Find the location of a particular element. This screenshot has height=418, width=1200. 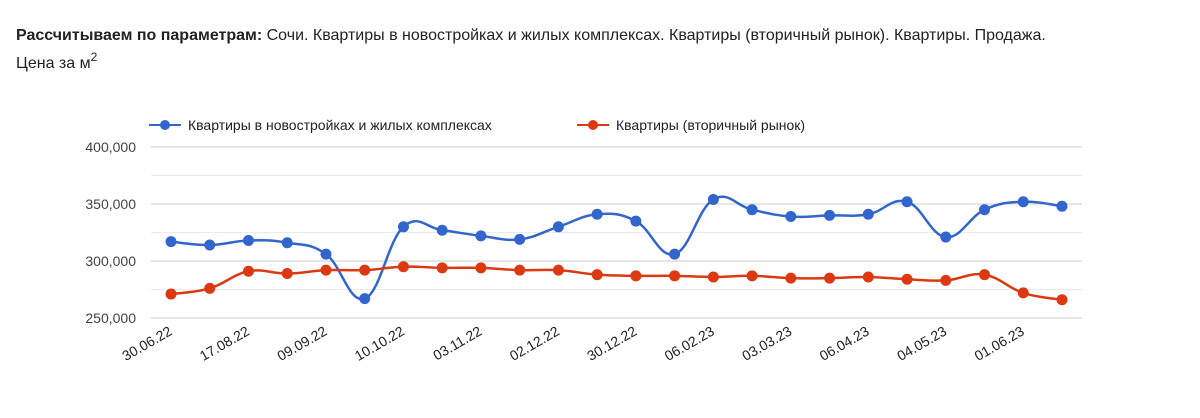

x-tick-label: 06.04.23 is located at coordinates (844, 343).